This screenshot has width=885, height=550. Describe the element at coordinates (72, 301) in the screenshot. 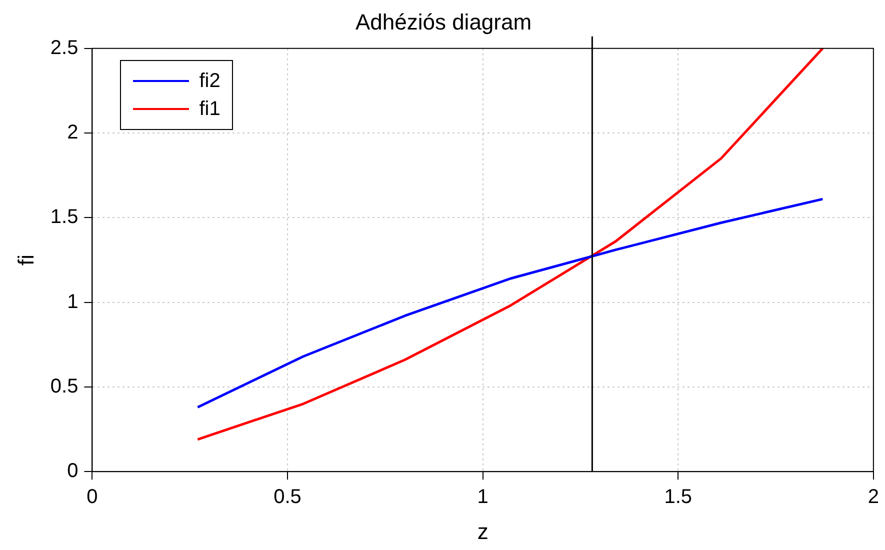

I see `y-tick-label: 1` at that location.